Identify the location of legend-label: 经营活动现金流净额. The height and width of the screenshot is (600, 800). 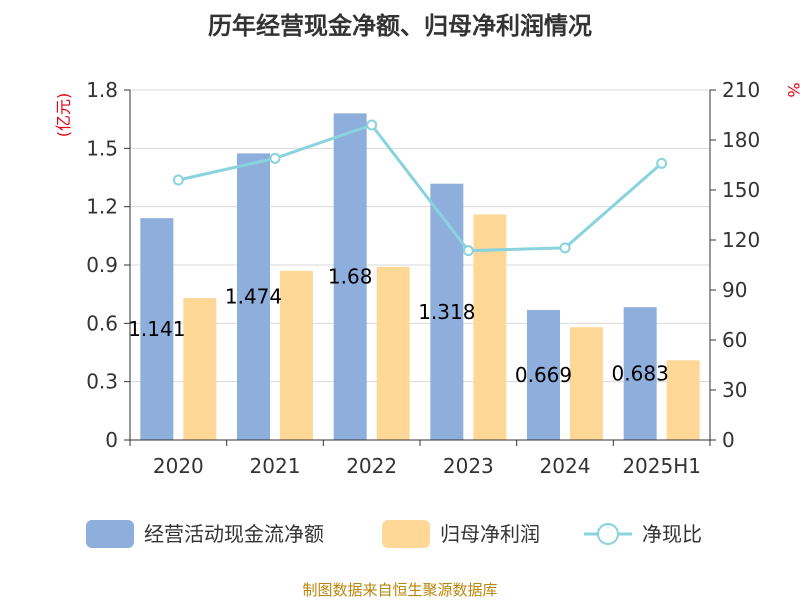
(234, 534).